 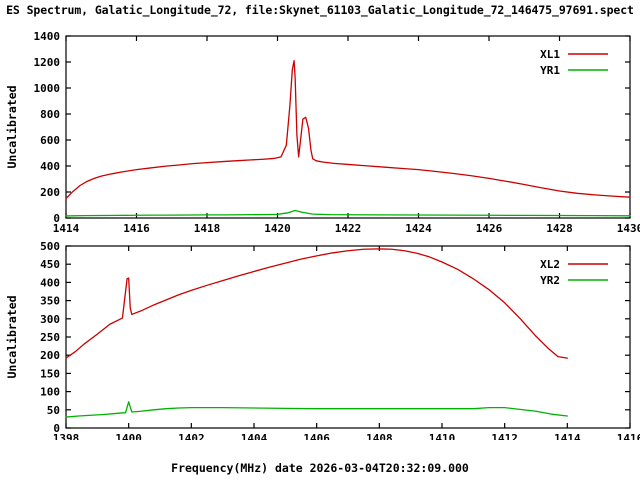 I want to click on x-tick-label: 1422, so click(x=348, y=227).